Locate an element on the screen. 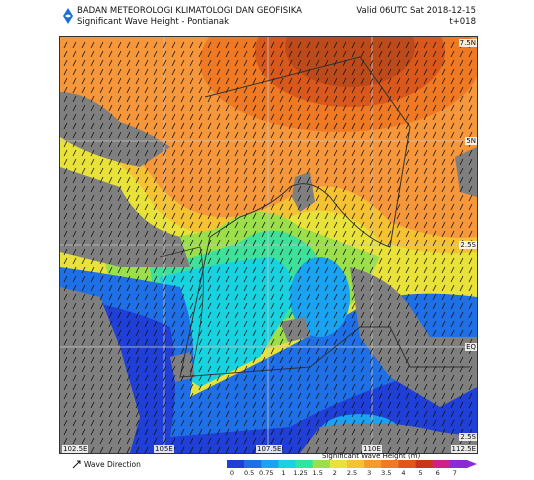 Image resolution: width=534 pixels, height=480 pixels. lon-label: 105E is located at coordinates (164, 449).